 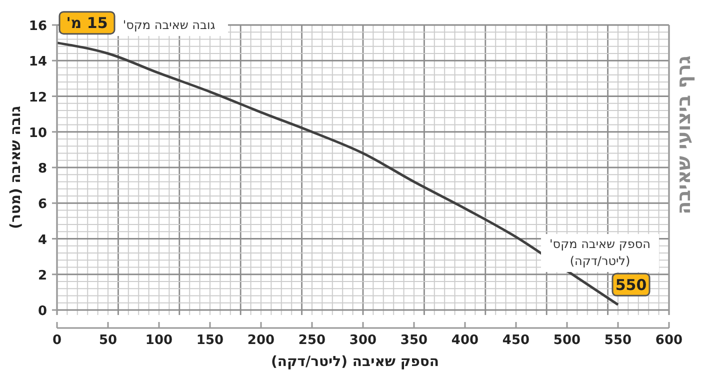 I want to click on x-tick-label: 0, so click(x=57, y=340).